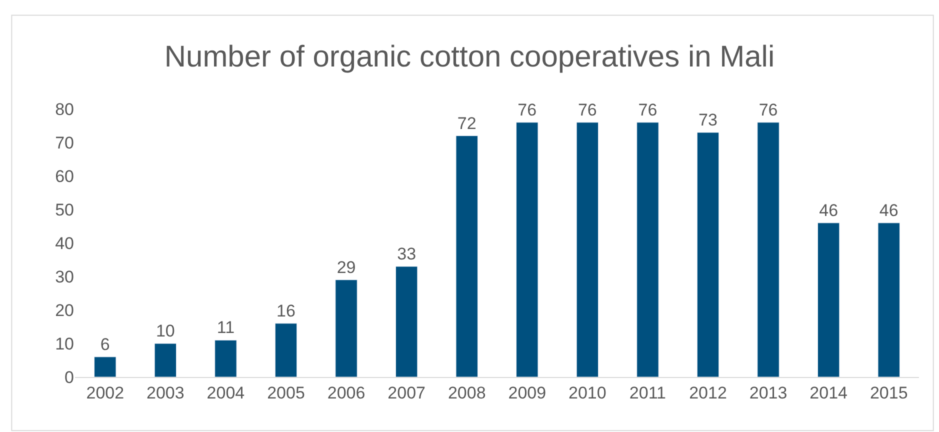 The image size is (939, 432). Describe the element at coordinates (64, 142) in the screenshot. I see `y-tick-label: 70` at that location.